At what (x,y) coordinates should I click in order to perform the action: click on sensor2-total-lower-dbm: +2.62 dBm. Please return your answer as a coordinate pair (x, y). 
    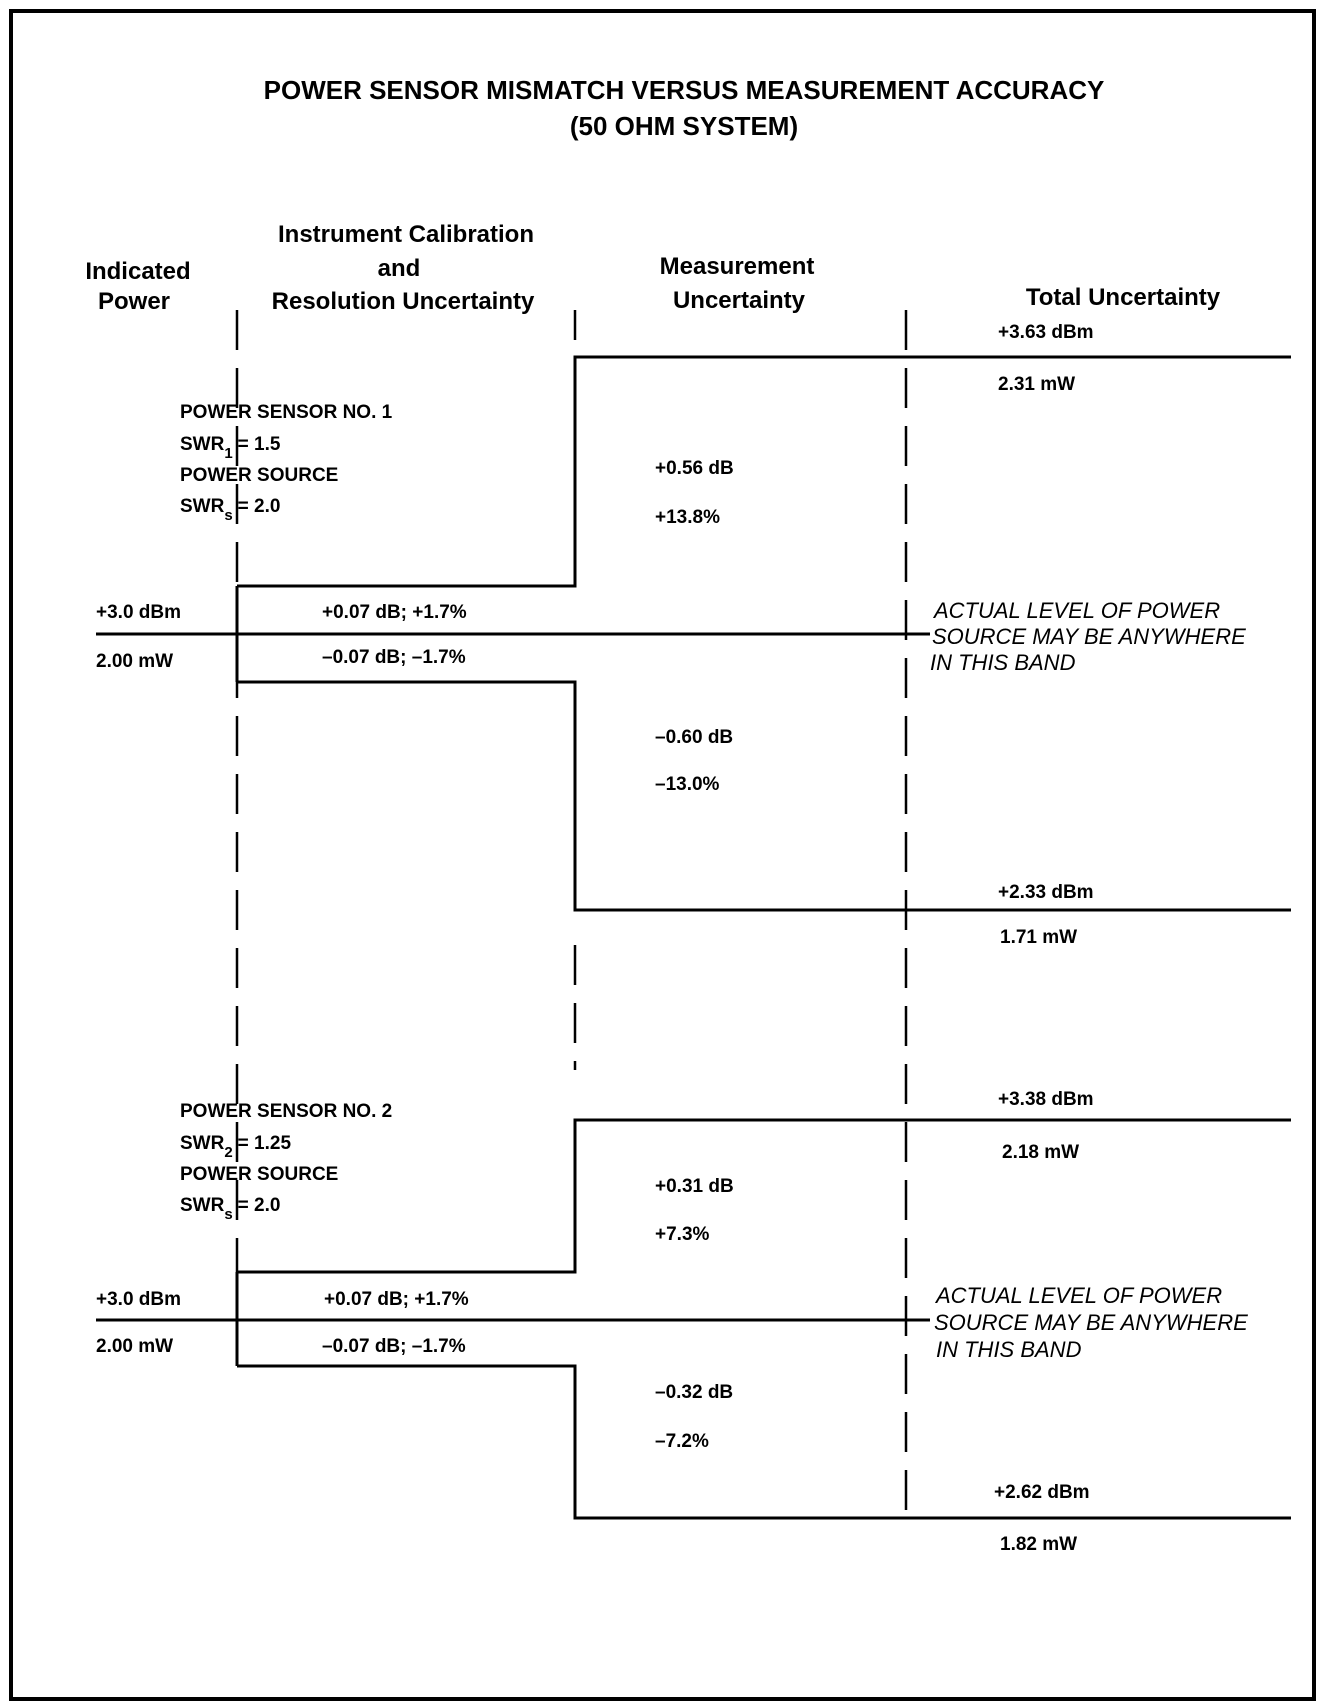
    Looking at the image, I should click on (1042, 1492).